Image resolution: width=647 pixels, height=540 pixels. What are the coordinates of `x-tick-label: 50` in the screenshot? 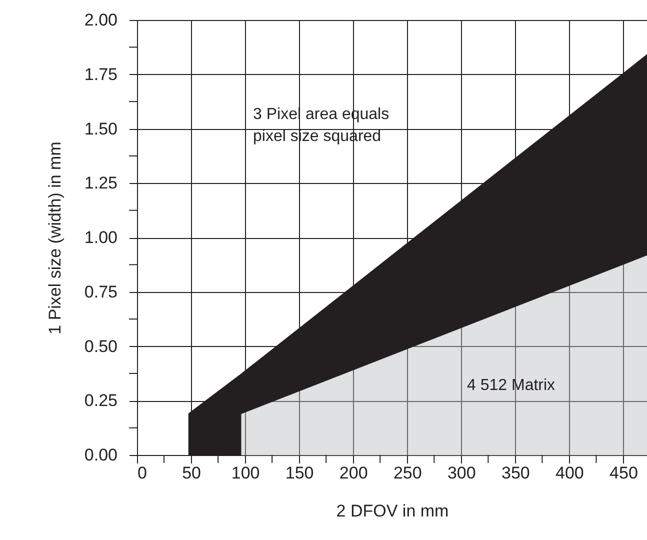 It's located at (191, 473).